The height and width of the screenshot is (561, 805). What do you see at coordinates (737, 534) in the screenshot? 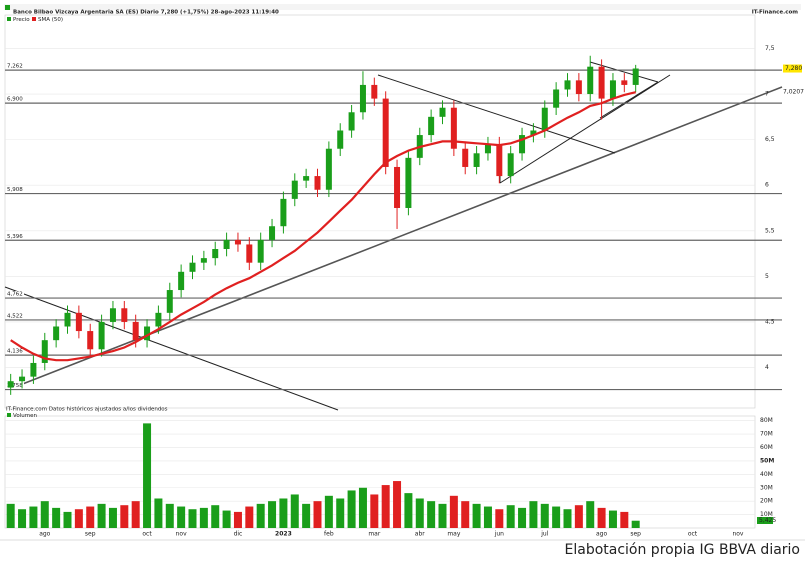
I see `x-tick-label: nov` at bounding box center [737, 534].